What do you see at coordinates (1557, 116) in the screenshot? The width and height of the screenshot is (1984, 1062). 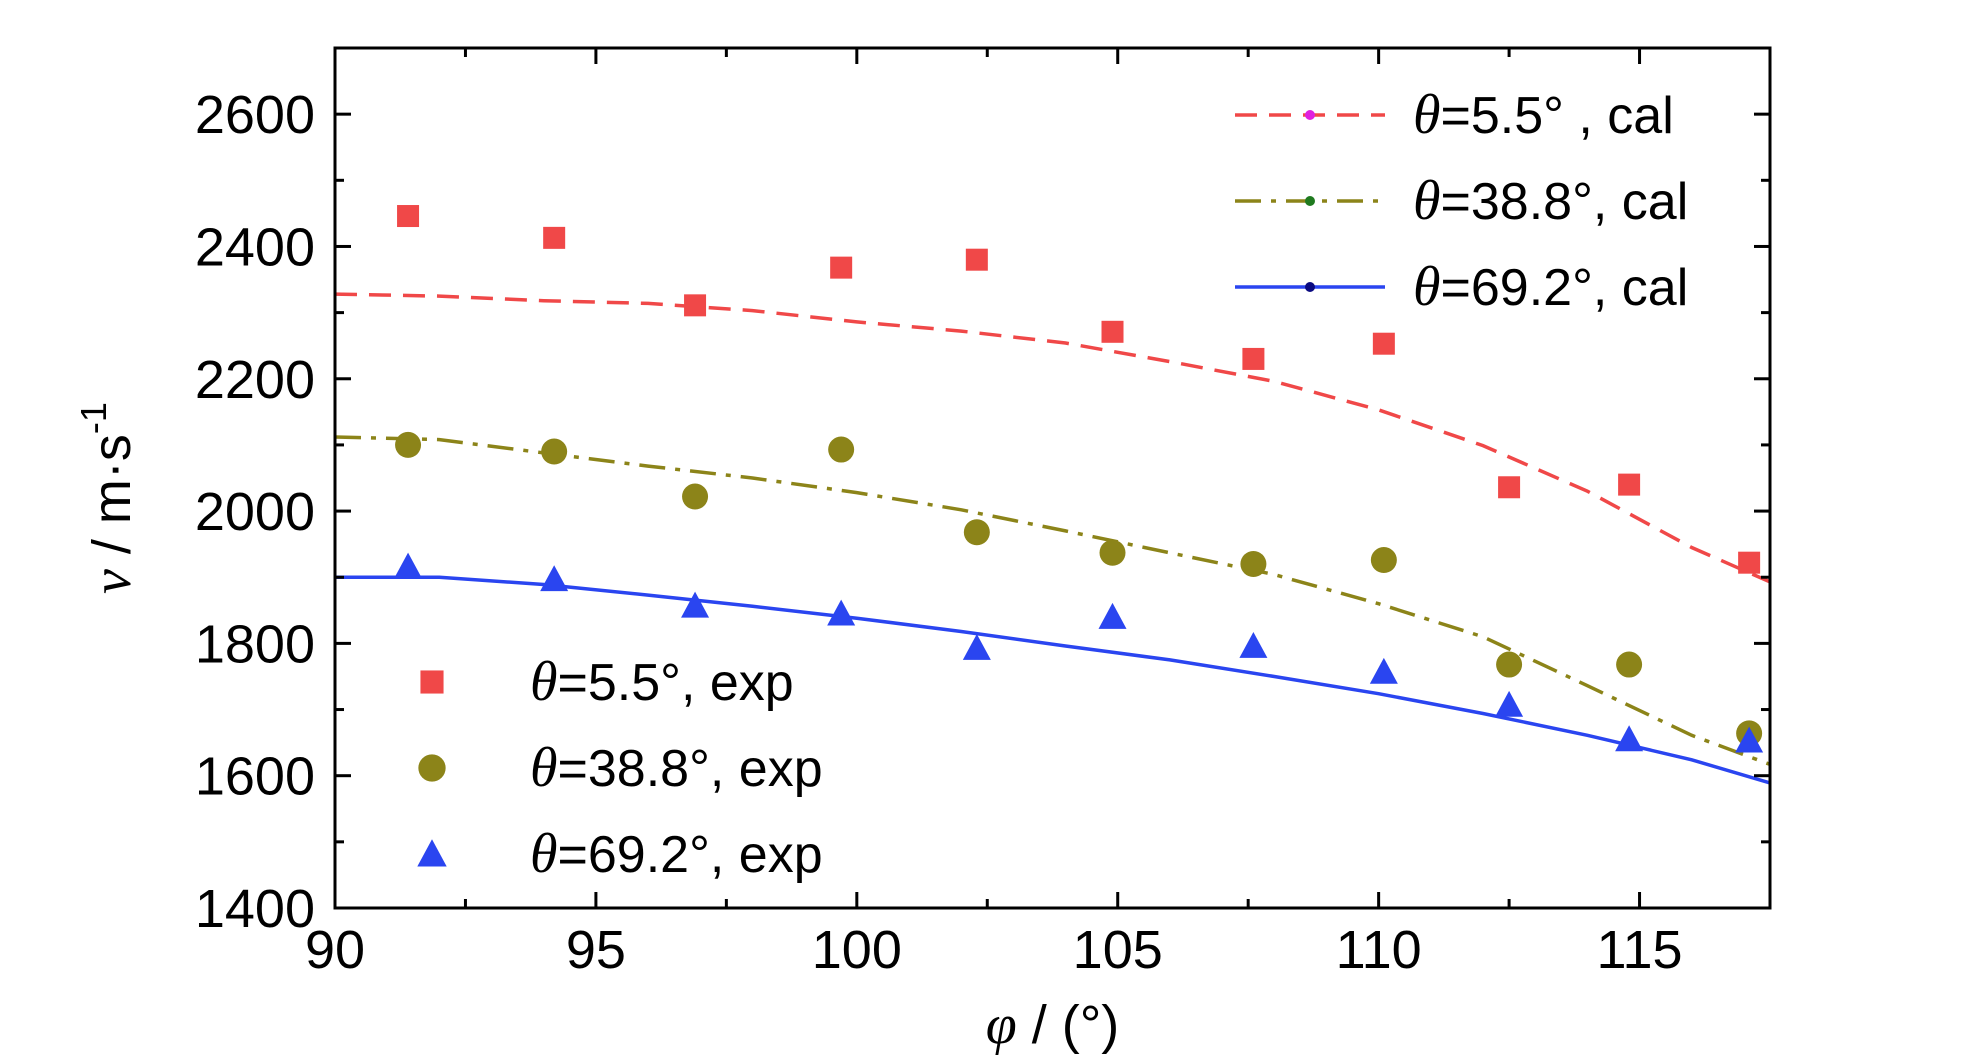 I see `legend-entry-label: =5.5° , cal` at bounding box center [1557, 116].